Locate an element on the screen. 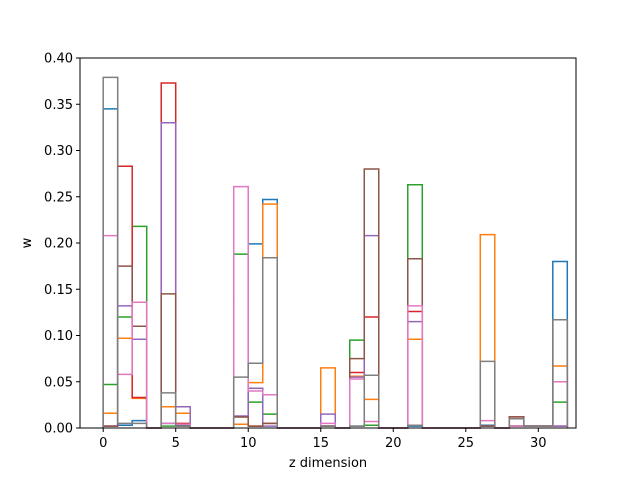  y-tick-label: 0.15 is located at coordinates (58, 290).